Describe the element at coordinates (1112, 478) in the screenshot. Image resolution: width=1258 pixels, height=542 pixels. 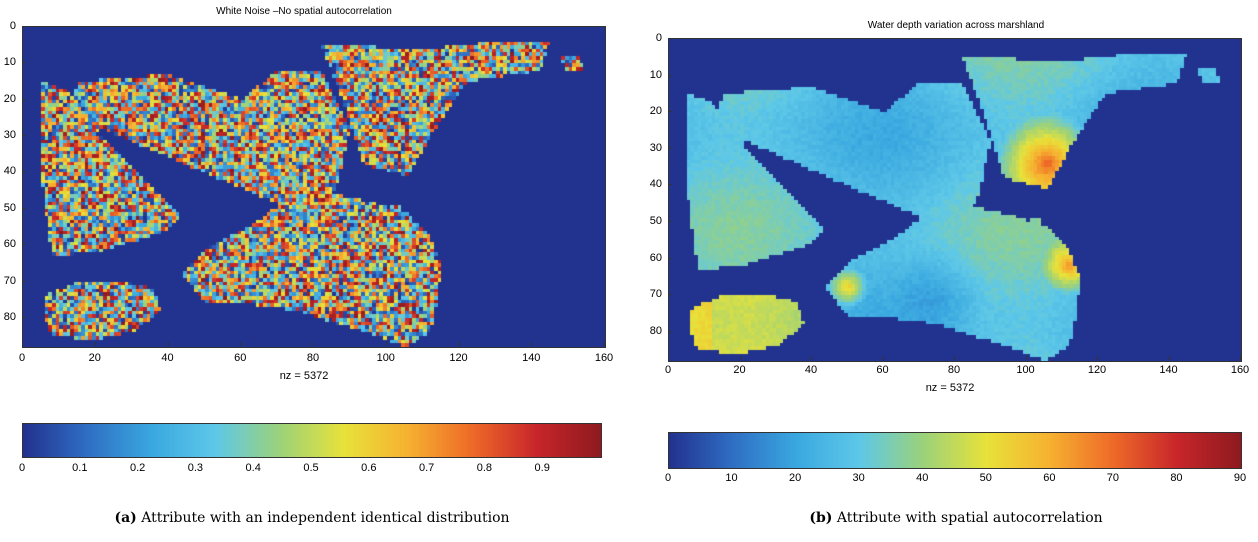
I see `colorbar-tick-label: 70` at that location.